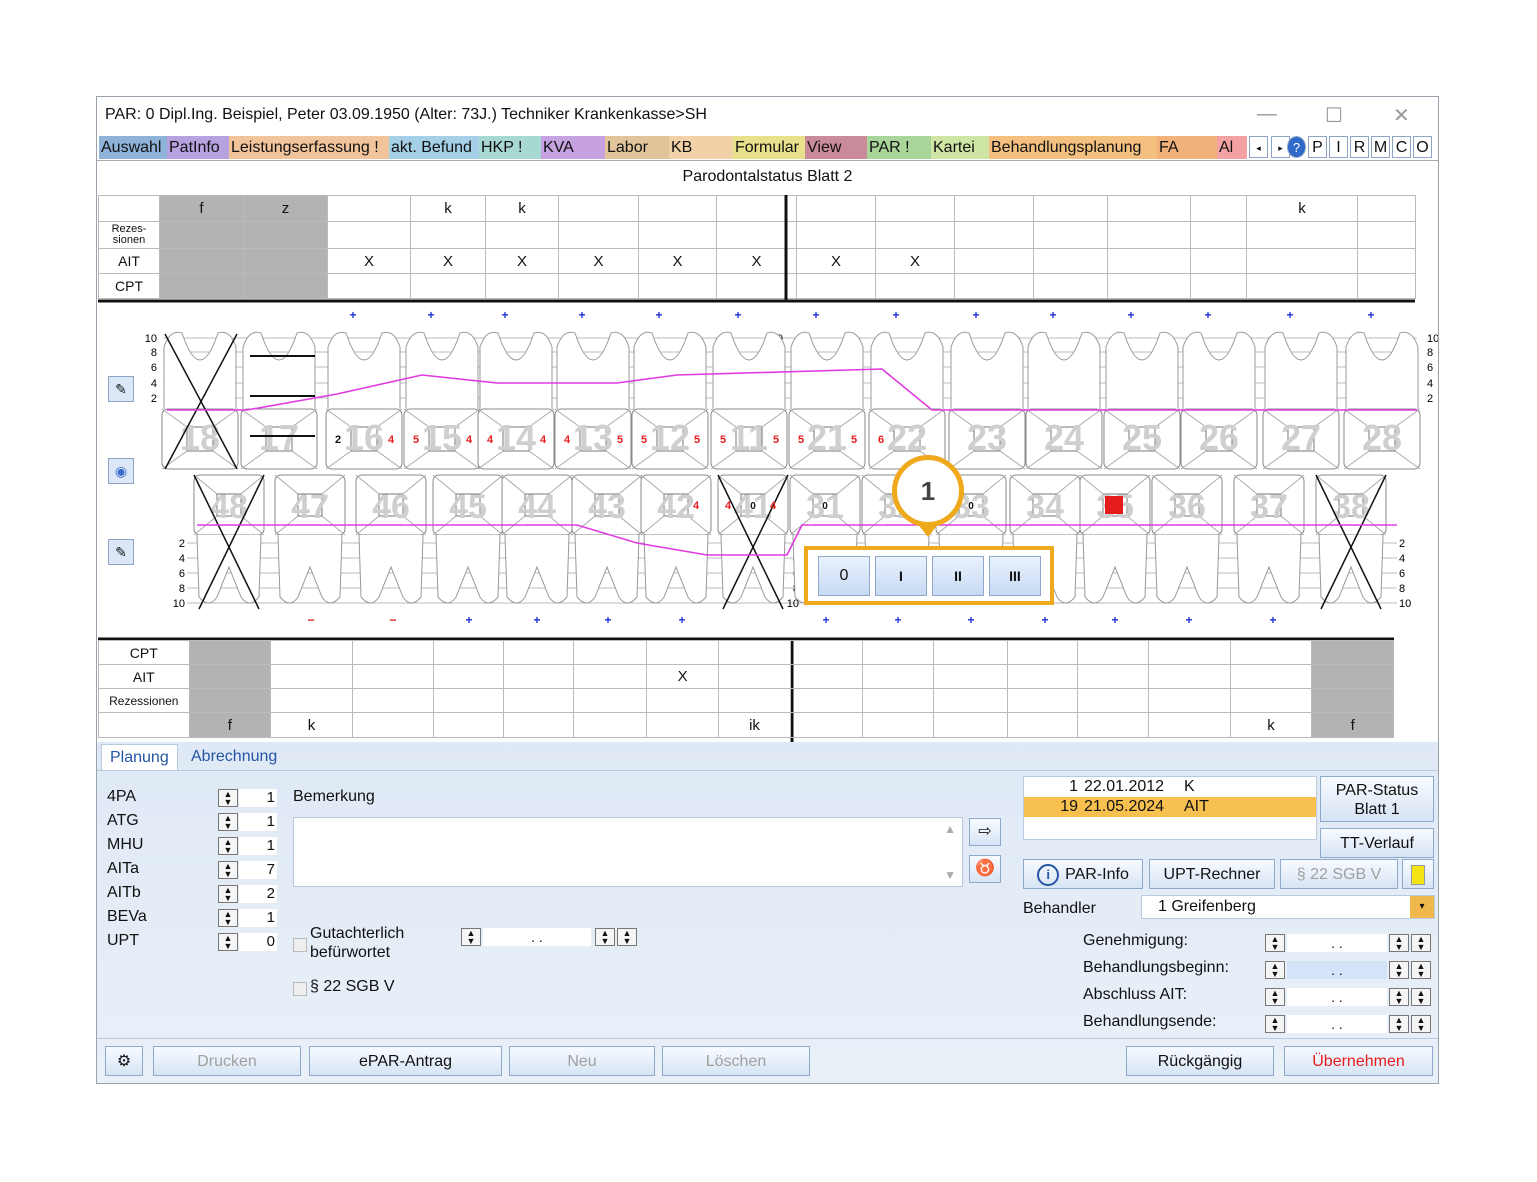 Image resolution: width=1537 pixels, height=1182 pixels. I want to click on furcation-grade-1-button: I, so click(901, 576).